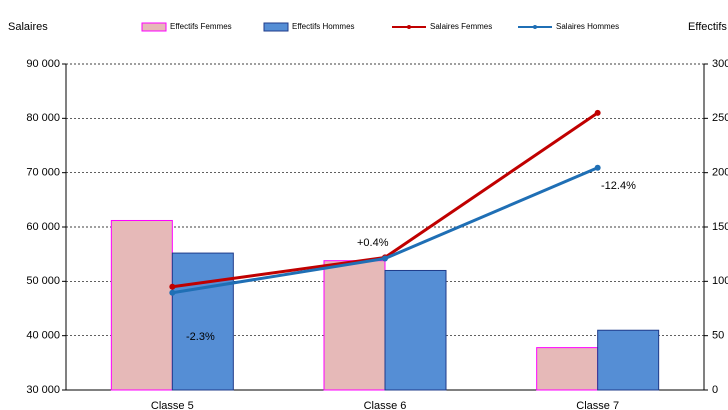 This screenshot has width=728, height=410. I want to click on annotation: -12.4%, so click(618, 186).